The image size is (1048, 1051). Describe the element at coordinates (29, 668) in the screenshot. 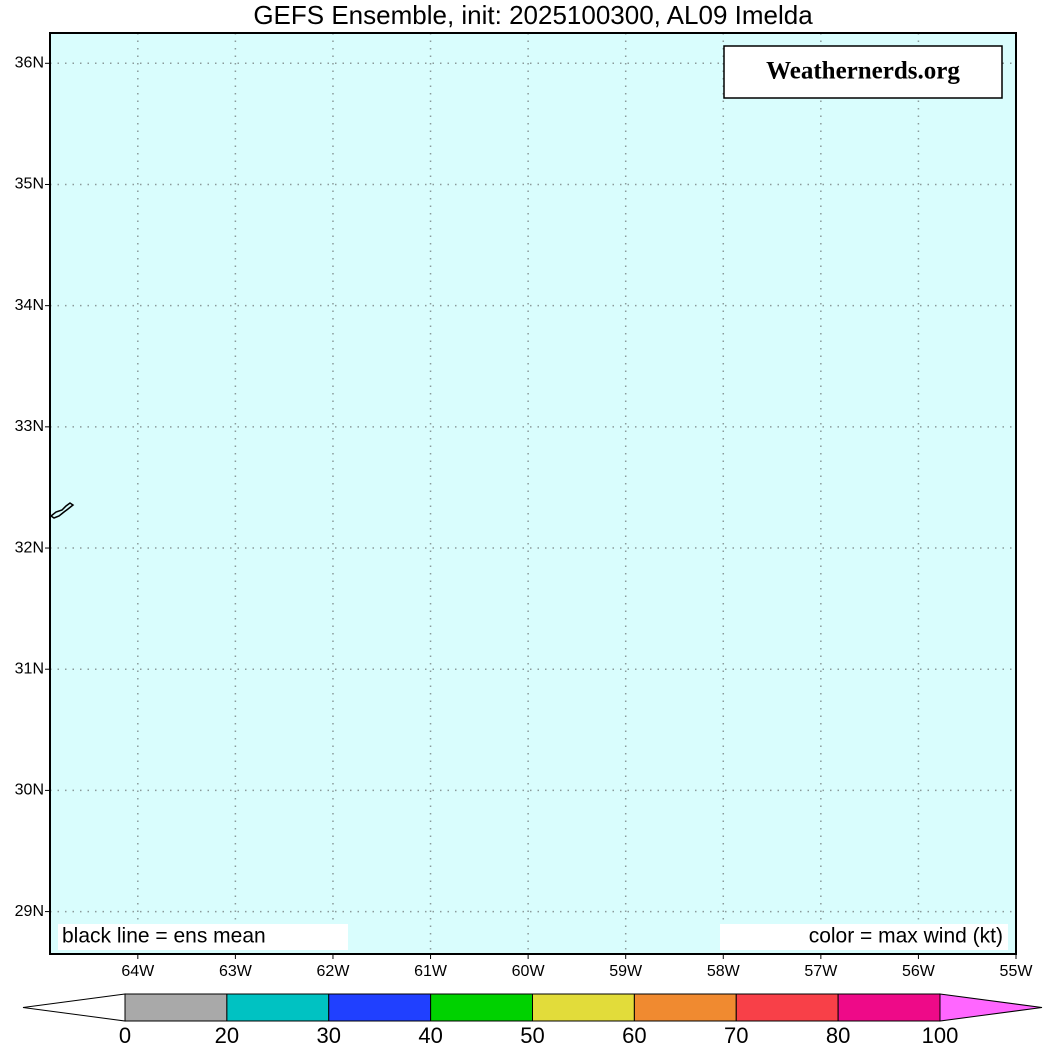

I see `lat-label: 31N` at that location.